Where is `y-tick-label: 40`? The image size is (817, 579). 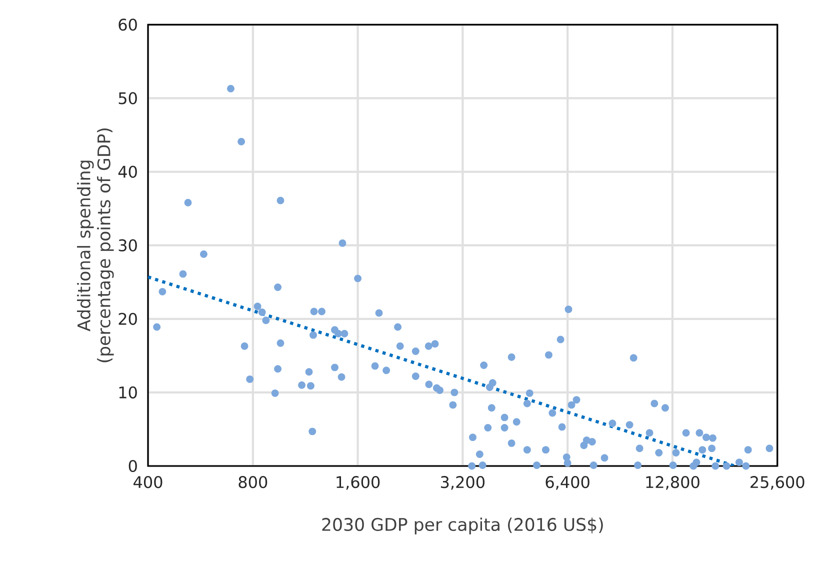 y-tick-label: 40 is located at coordinates (127, 172).